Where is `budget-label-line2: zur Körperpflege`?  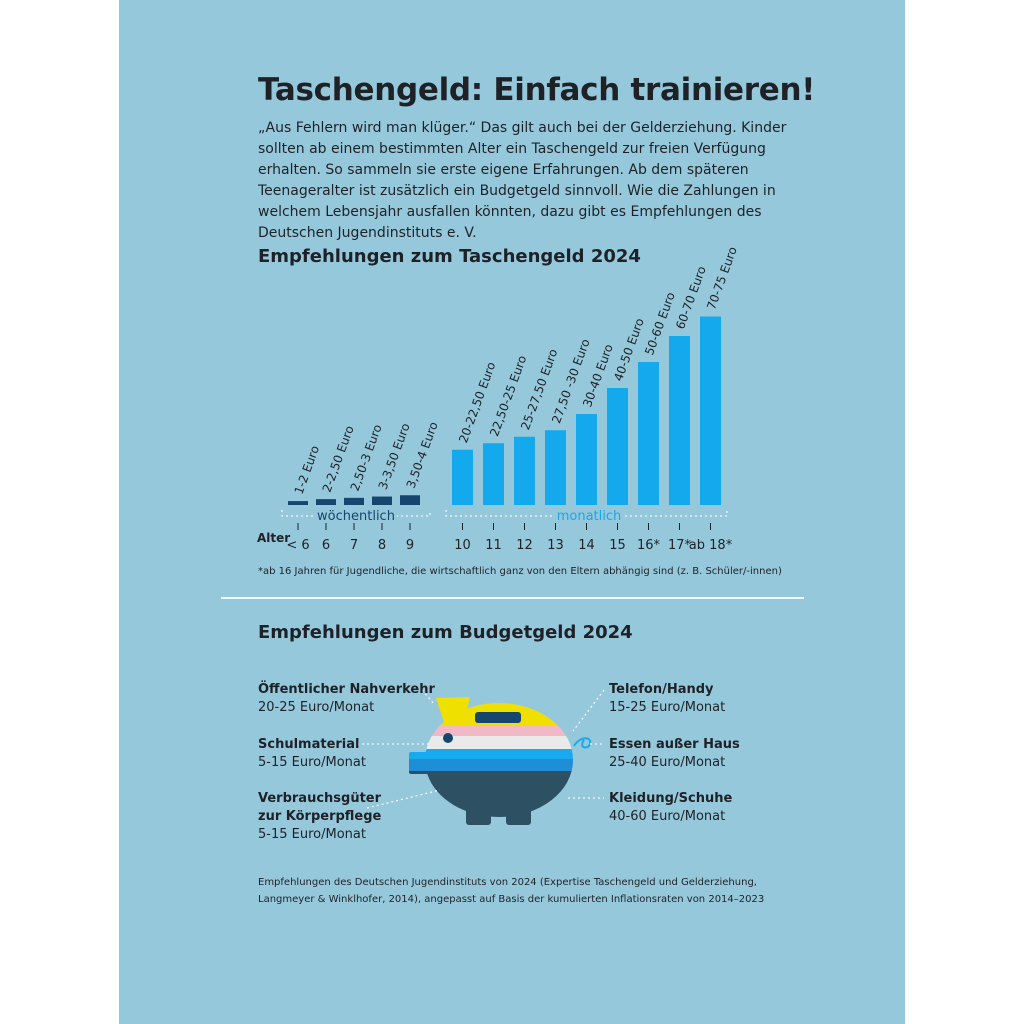
budget-label-line2: zur Körperpflege is located at coordinates (320, 816).